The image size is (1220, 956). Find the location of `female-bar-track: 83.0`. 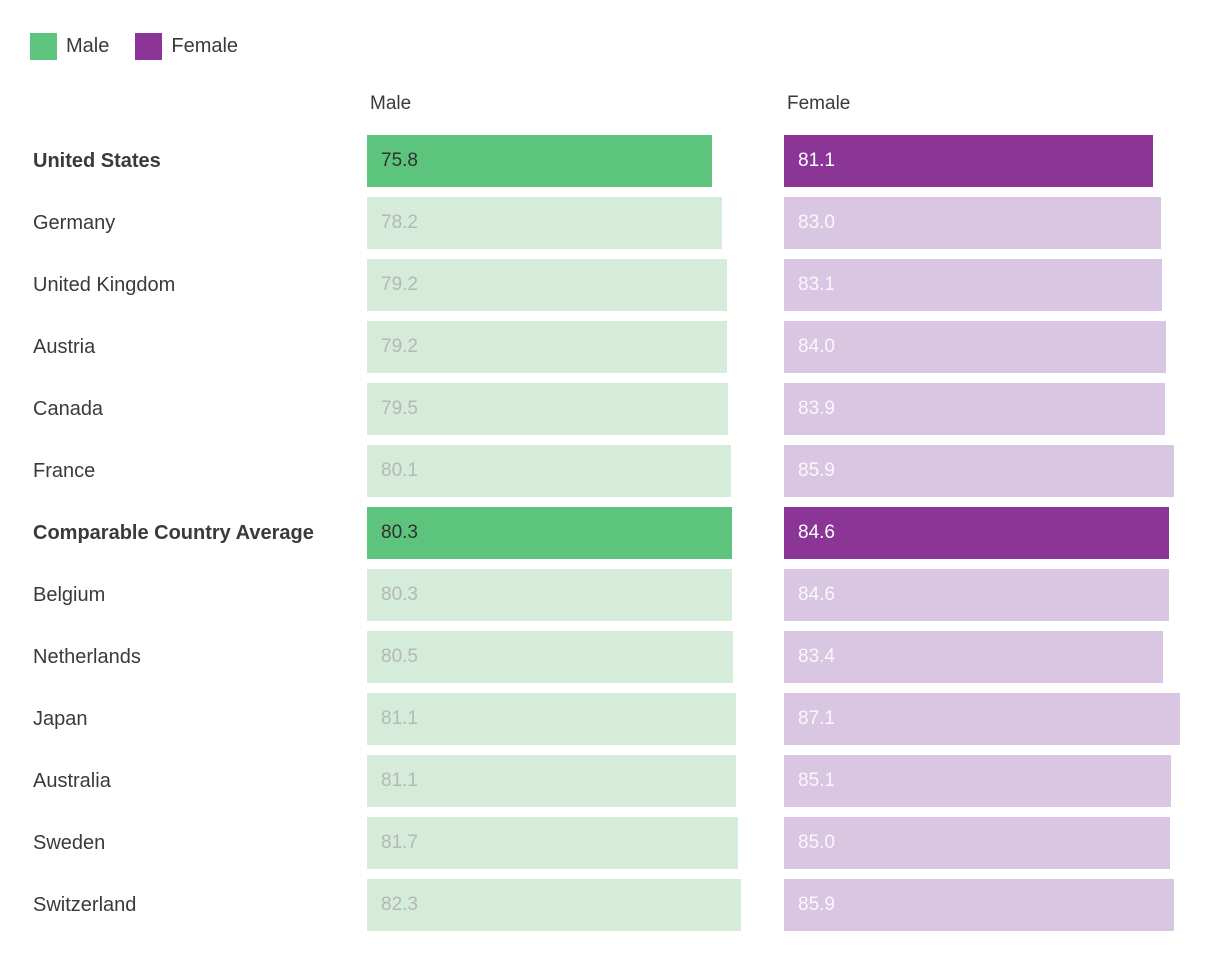

female-bar-track: 83.0 is located at coordinates (1002, 223).